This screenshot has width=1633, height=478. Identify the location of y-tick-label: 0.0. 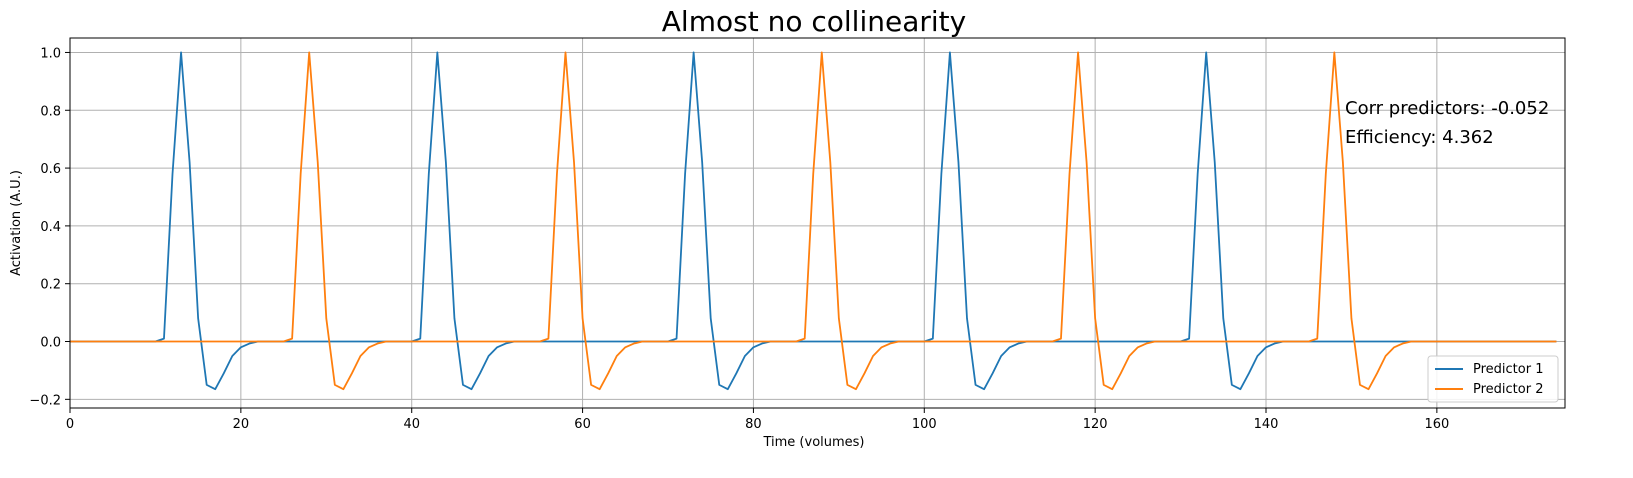
(50, 343).